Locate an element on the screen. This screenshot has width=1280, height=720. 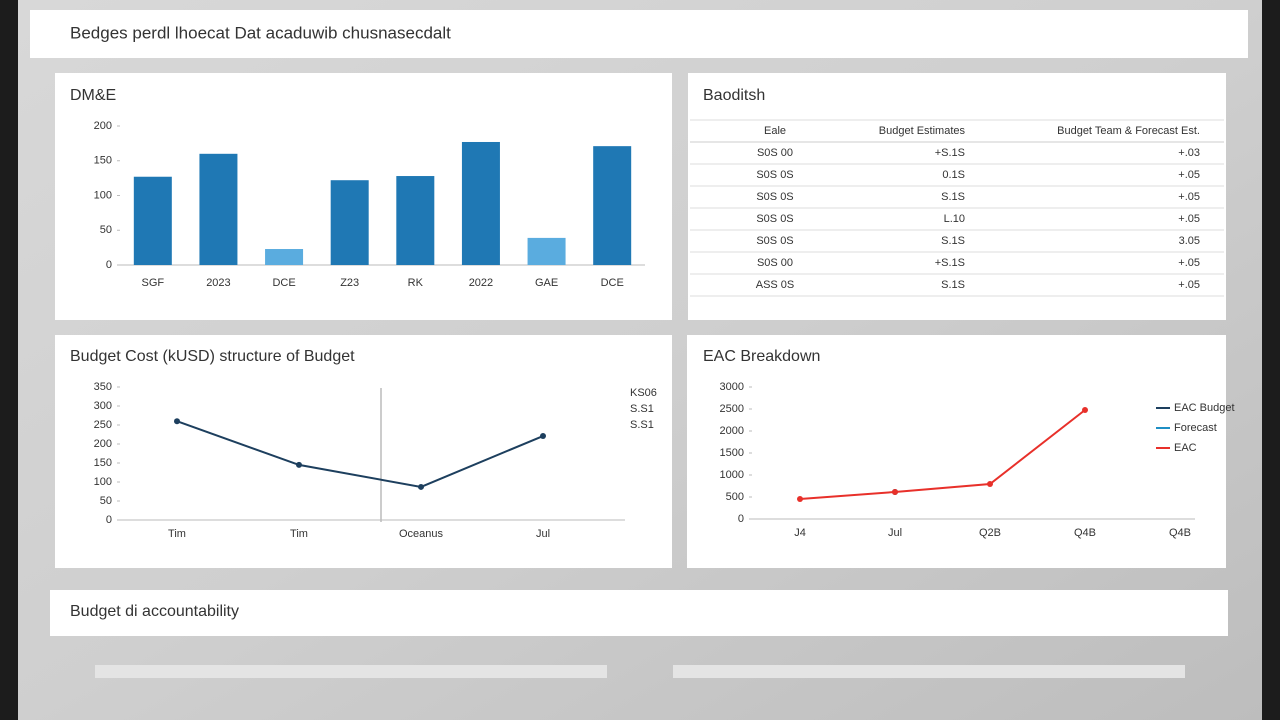
table-cell: 3.05 is located at coordinates (1189, 241).